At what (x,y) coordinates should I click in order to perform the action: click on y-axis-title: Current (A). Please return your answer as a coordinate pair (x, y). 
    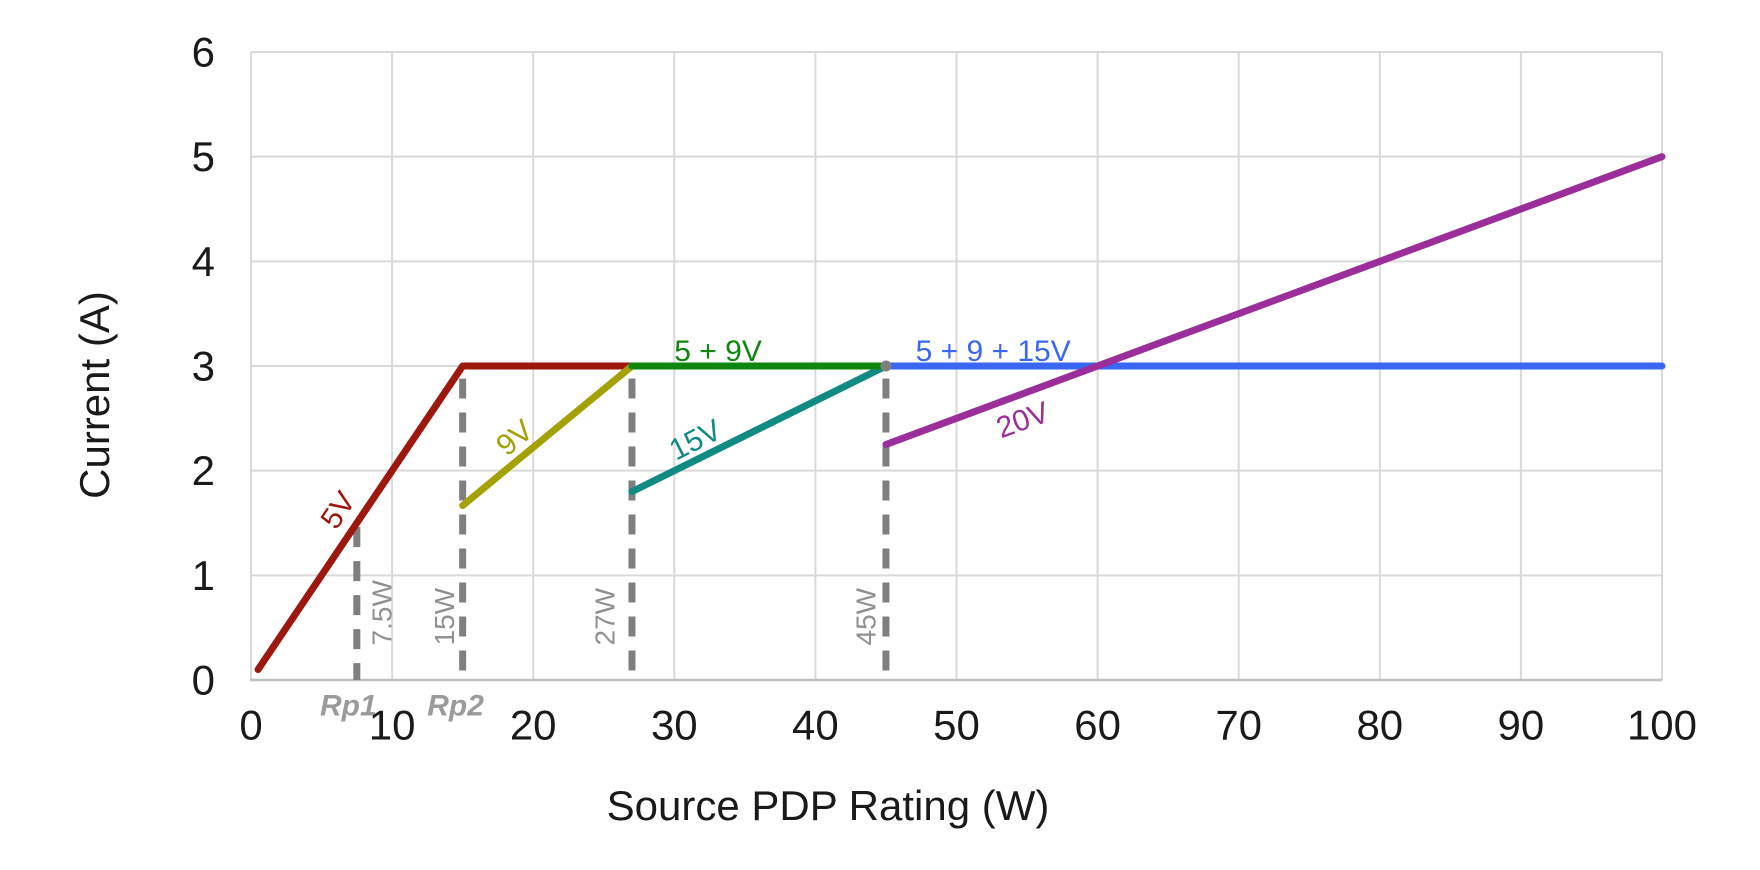
    Looking at the image, I should click on (94, 395).